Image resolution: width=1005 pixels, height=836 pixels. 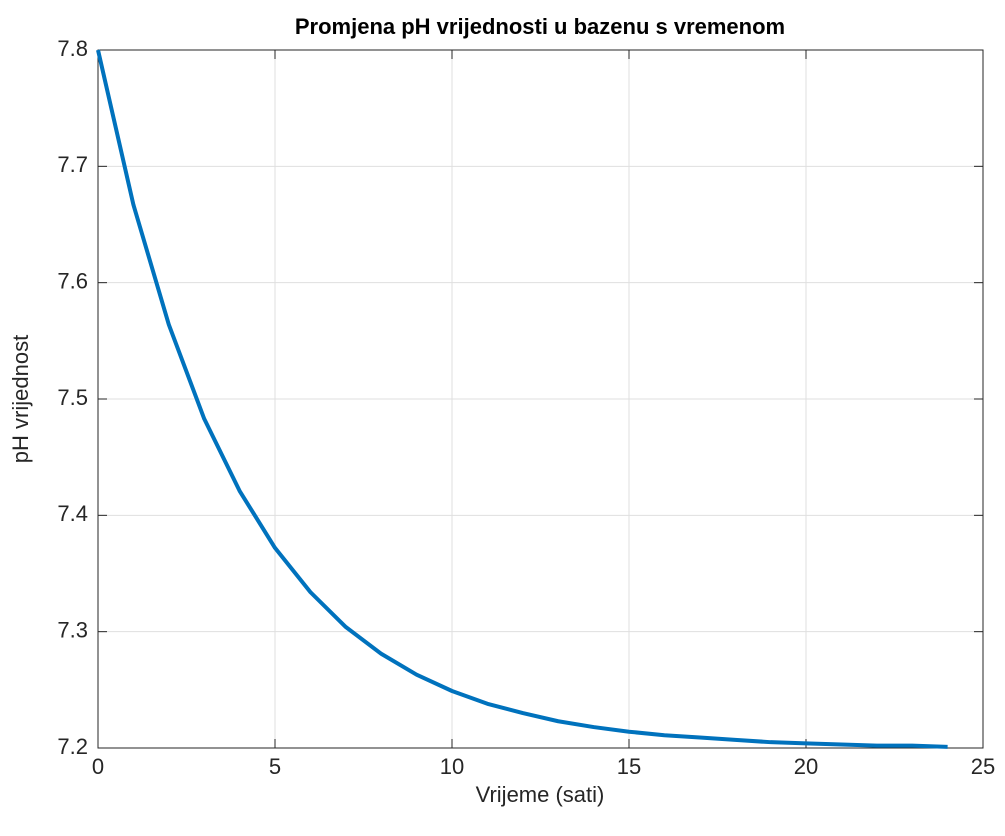 What do you see at coordinates (983, 766) in the screenshot?
I see `x-tick-label: 25` at bounding box center [983, 766].